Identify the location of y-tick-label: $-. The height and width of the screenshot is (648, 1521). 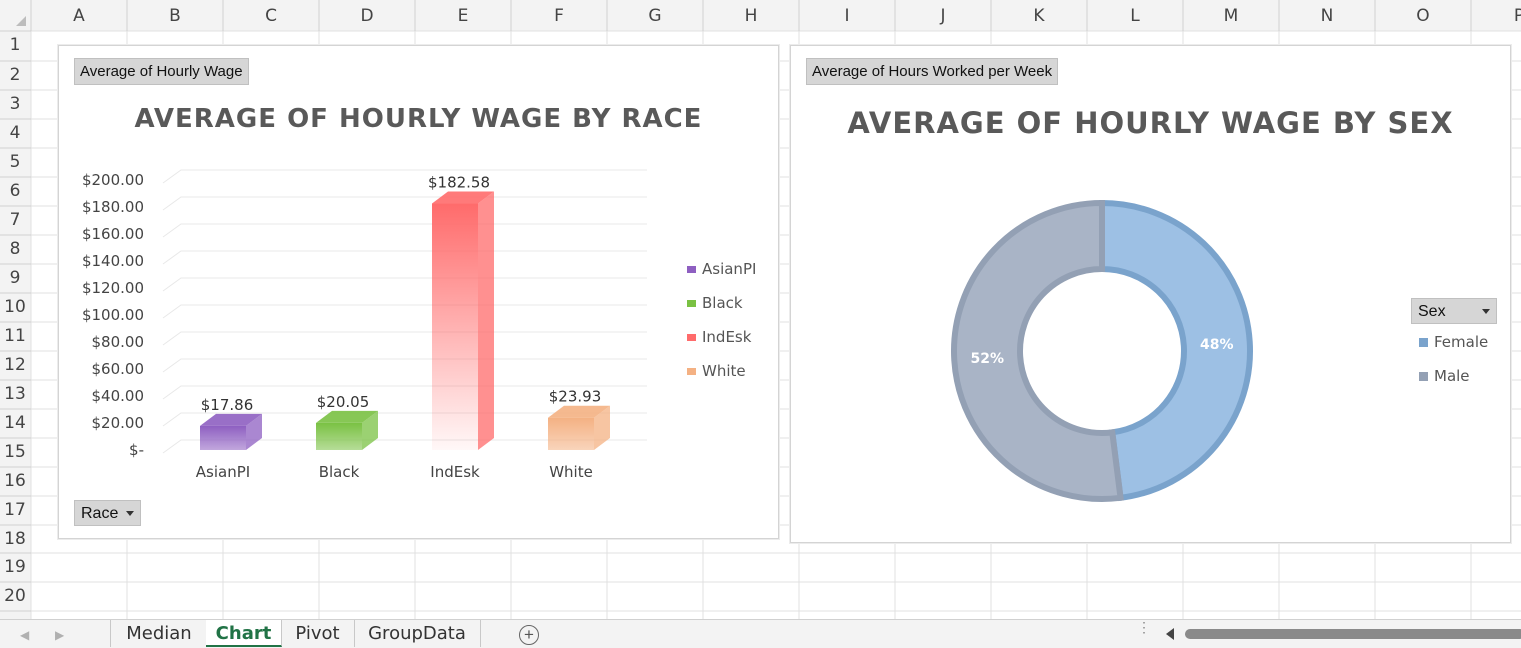
(136, 450).